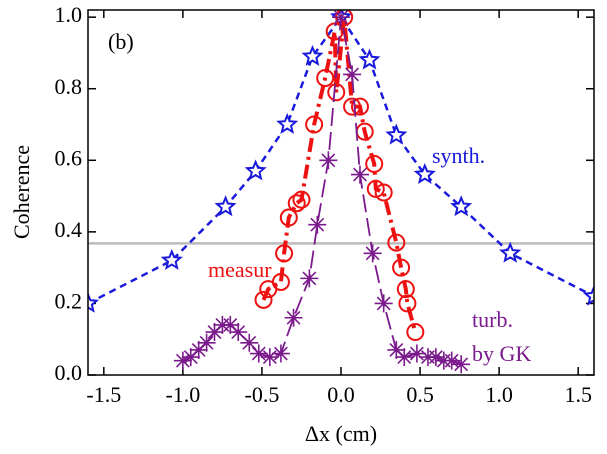 This screenshot has width=607, height=454. Describe the element at coordinates (121, 41) in the screenshot. I see `panel-label: (b)` at that location.